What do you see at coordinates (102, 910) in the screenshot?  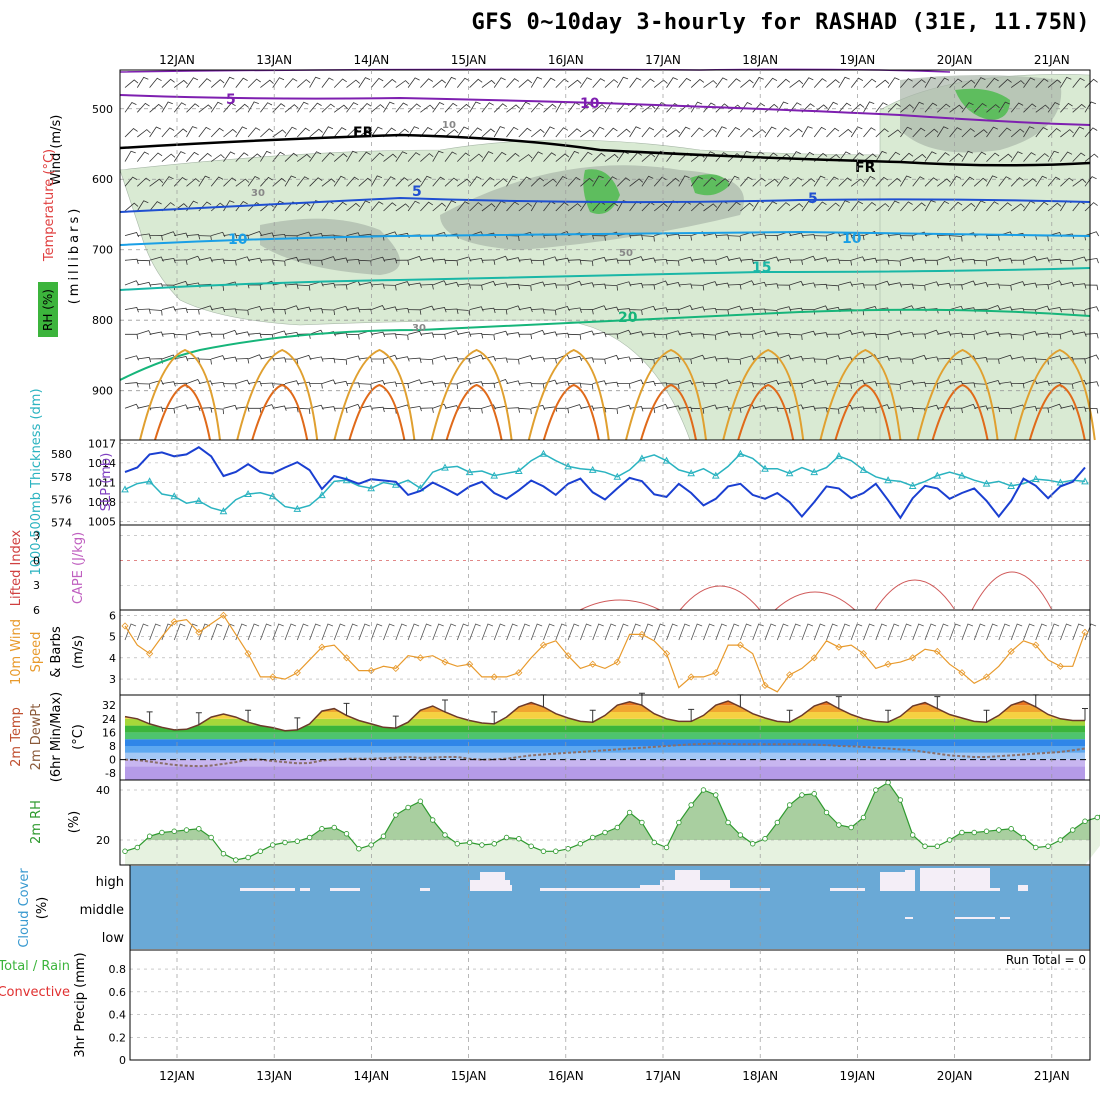 I see `cloud-level-label: middle` at bounding box center [102, 910].